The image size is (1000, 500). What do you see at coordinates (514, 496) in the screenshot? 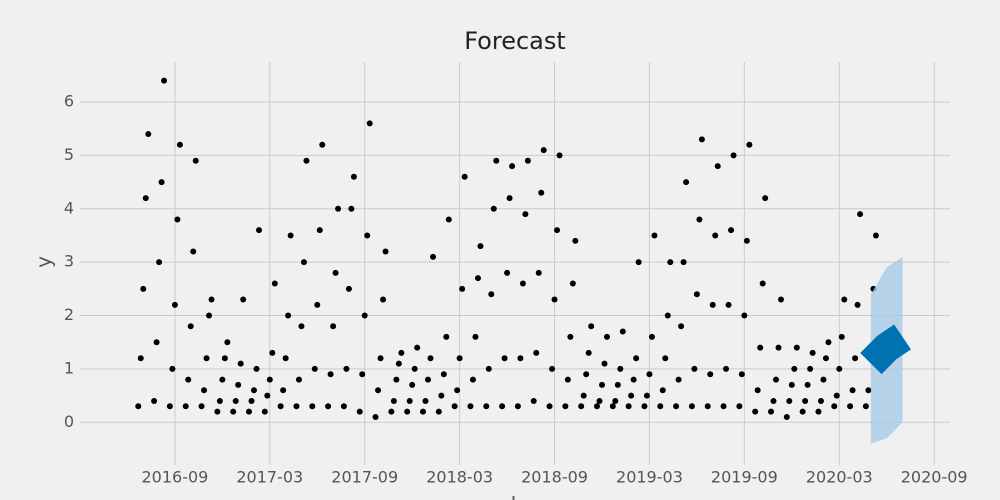
I see `x-axis-label: ds` at bounding box center [514, 496].